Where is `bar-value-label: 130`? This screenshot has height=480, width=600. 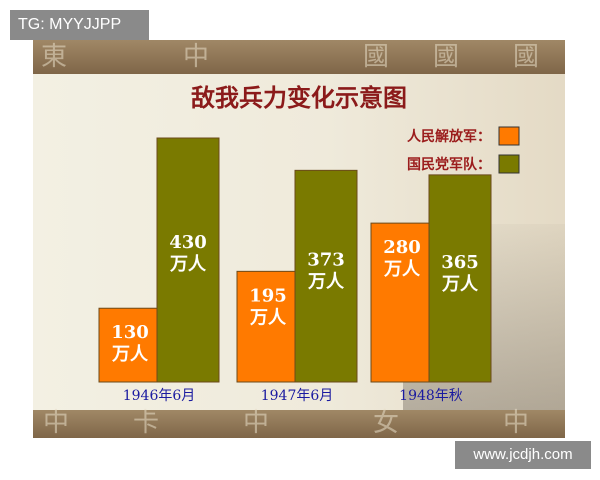
bar-value-label: 130 is located at coordinates (130, 332).